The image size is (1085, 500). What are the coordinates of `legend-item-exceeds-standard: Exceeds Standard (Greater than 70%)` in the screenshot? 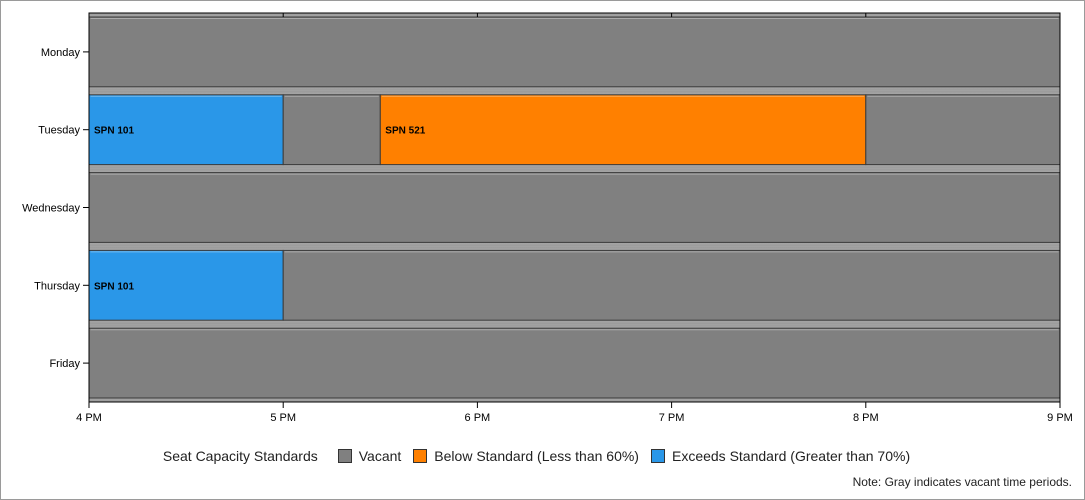 It's located at (780, 456).